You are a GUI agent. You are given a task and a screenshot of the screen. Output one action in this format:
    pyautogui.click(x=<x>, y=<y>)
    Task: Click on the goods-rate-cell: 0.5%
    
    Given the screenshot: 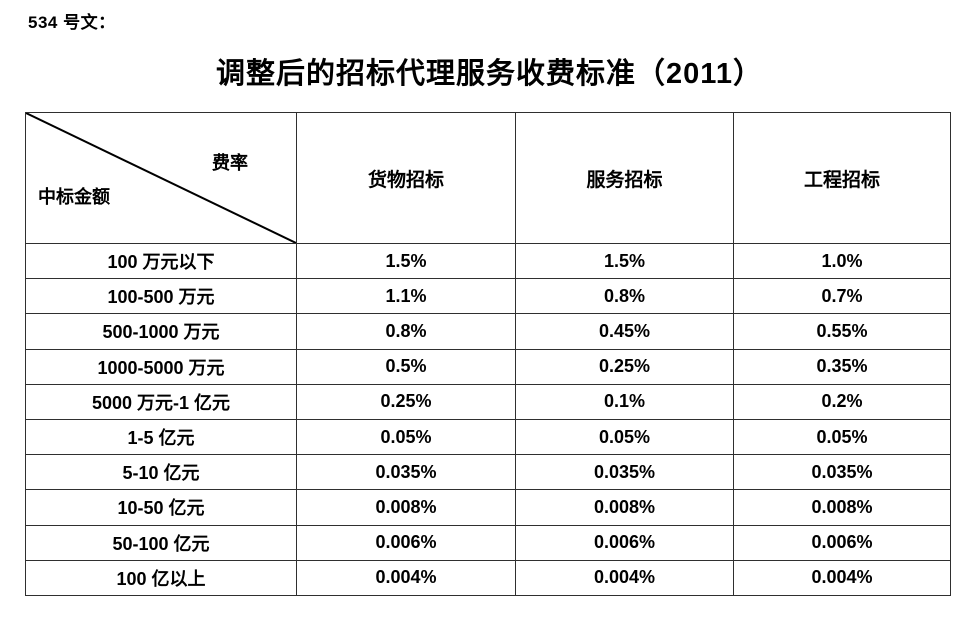 What is the action you would take?
    pyautogui.click(x=406, y=366)
    